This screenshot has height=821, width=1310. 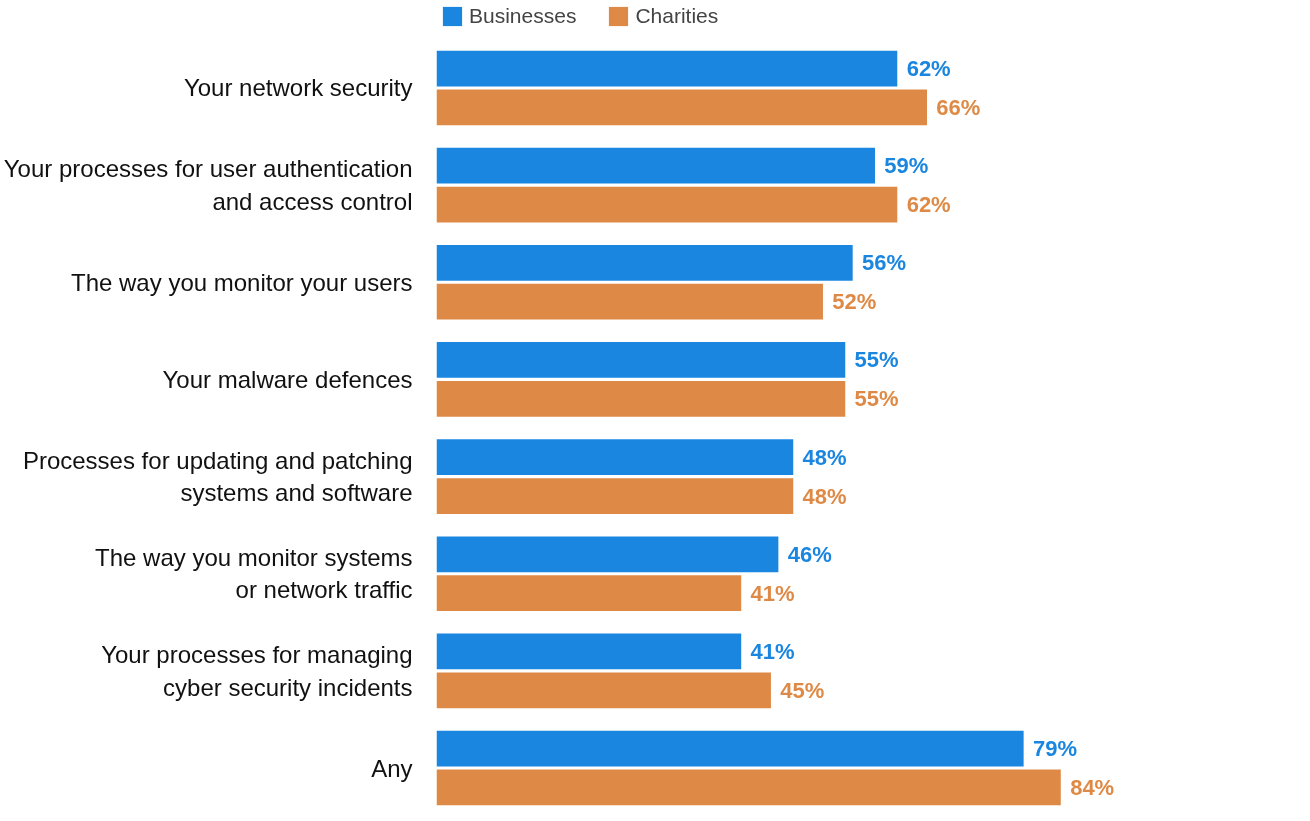 I want to click on legend-label: Businesses, so click(x=523, y=16).